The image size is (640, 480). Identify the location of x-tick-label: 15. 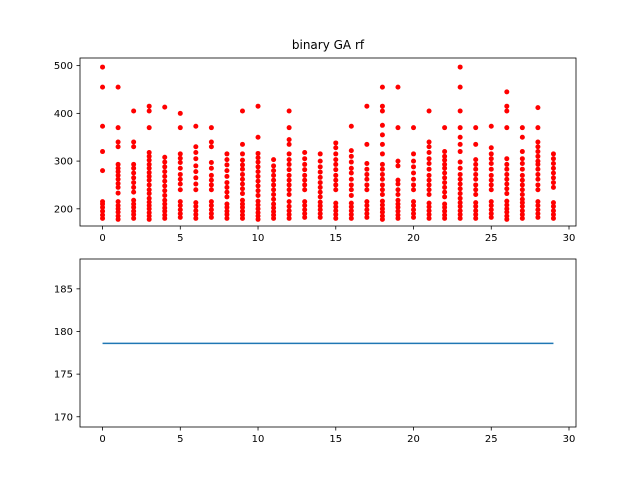
(335, 439).